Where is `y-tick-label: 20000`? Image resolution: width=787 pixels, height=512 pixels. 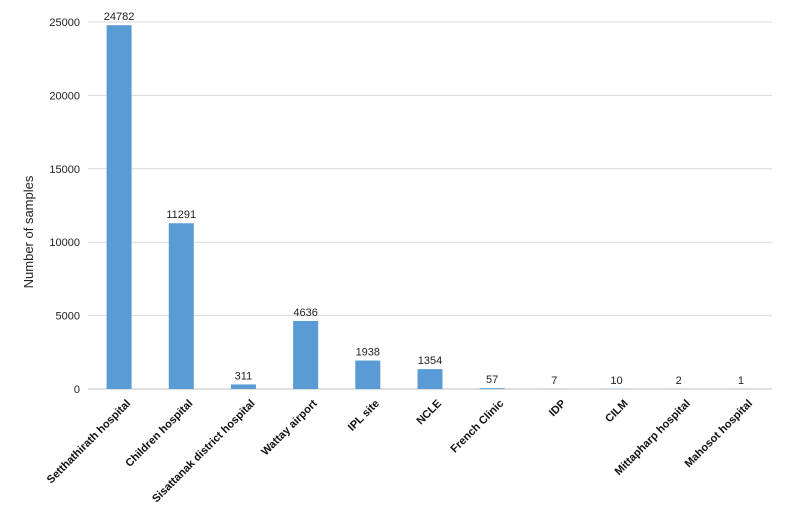
y-tick-label: 20000 is located at coordinates (64, 96).